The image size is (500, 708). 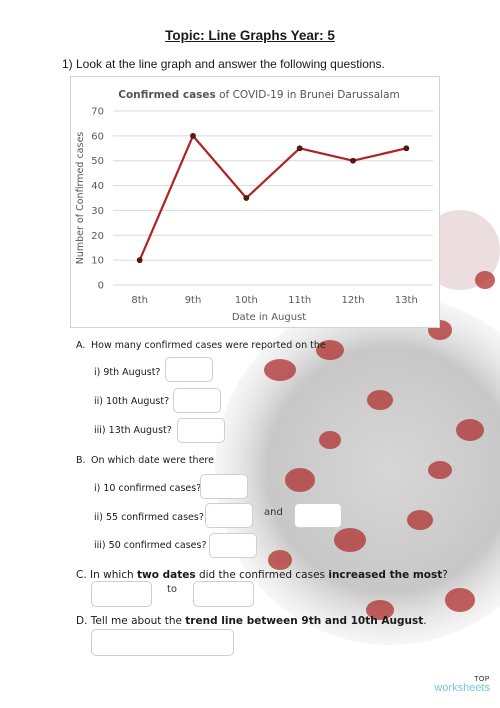 I want to click on question-a-item-3: iii) 13th August?, so click(x=133, y=430).